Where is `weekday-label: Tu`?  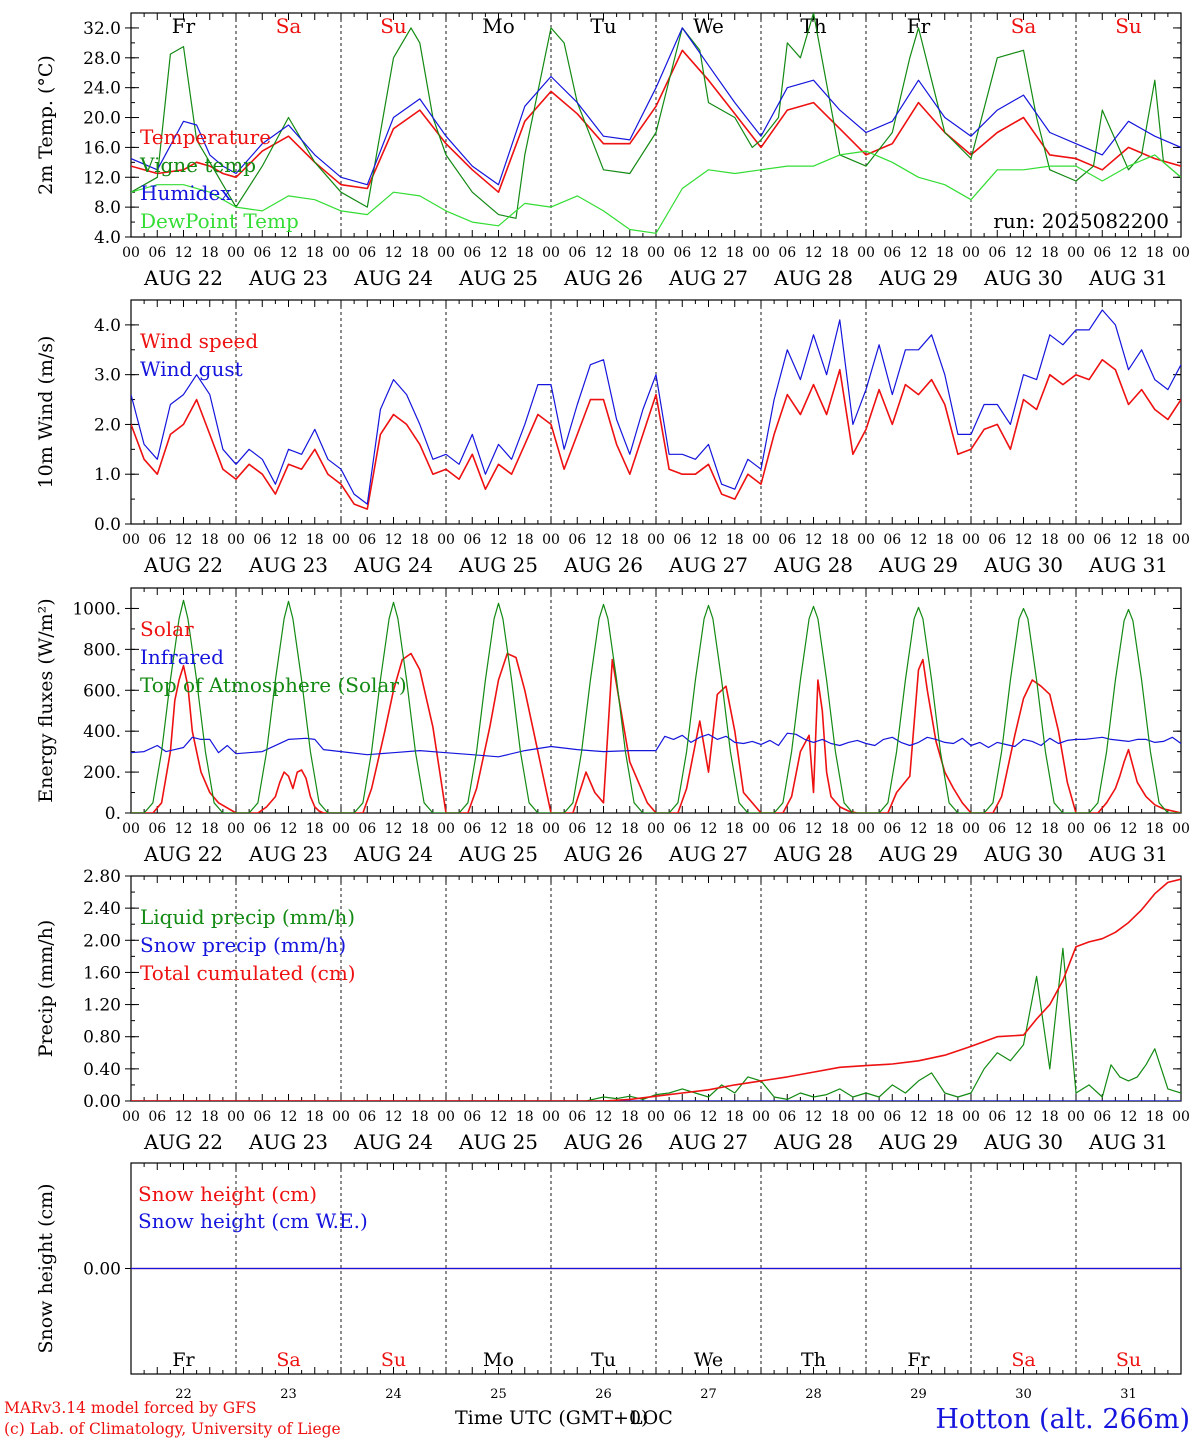
weekday-label: Tu is located at coordinates (603, 1360).